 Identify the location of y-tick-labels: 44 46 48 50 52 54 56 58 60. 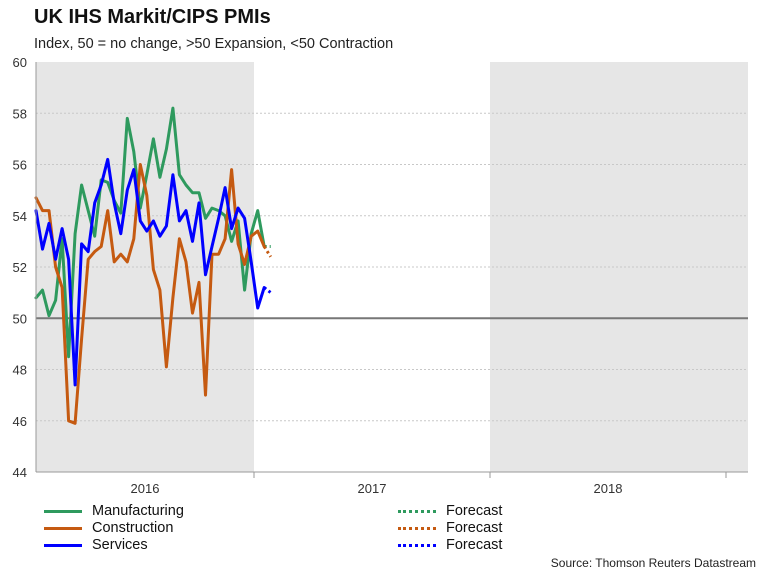
(20, 267).